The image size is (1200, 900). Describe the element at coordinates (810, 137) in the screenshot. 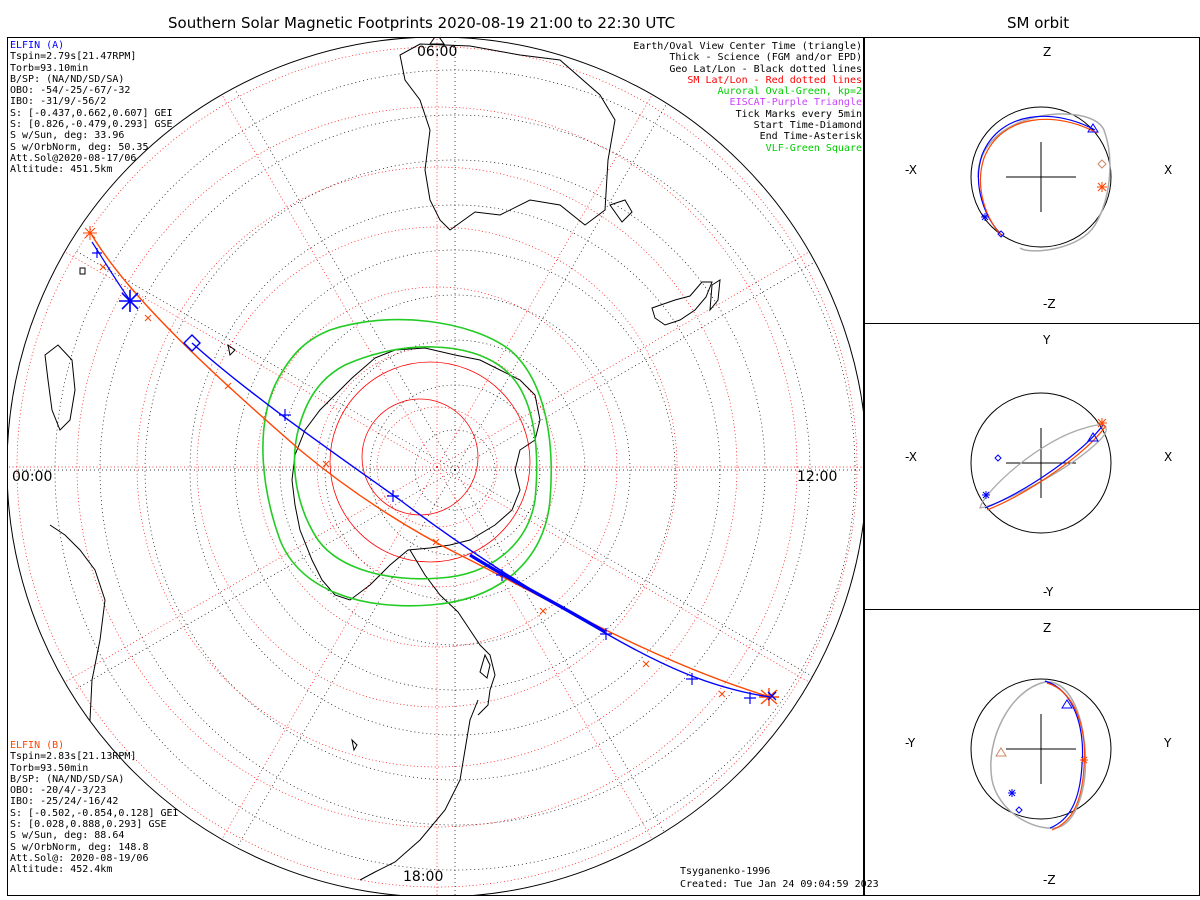

I see `legend-entry: End Time-Asterisk` at that location.